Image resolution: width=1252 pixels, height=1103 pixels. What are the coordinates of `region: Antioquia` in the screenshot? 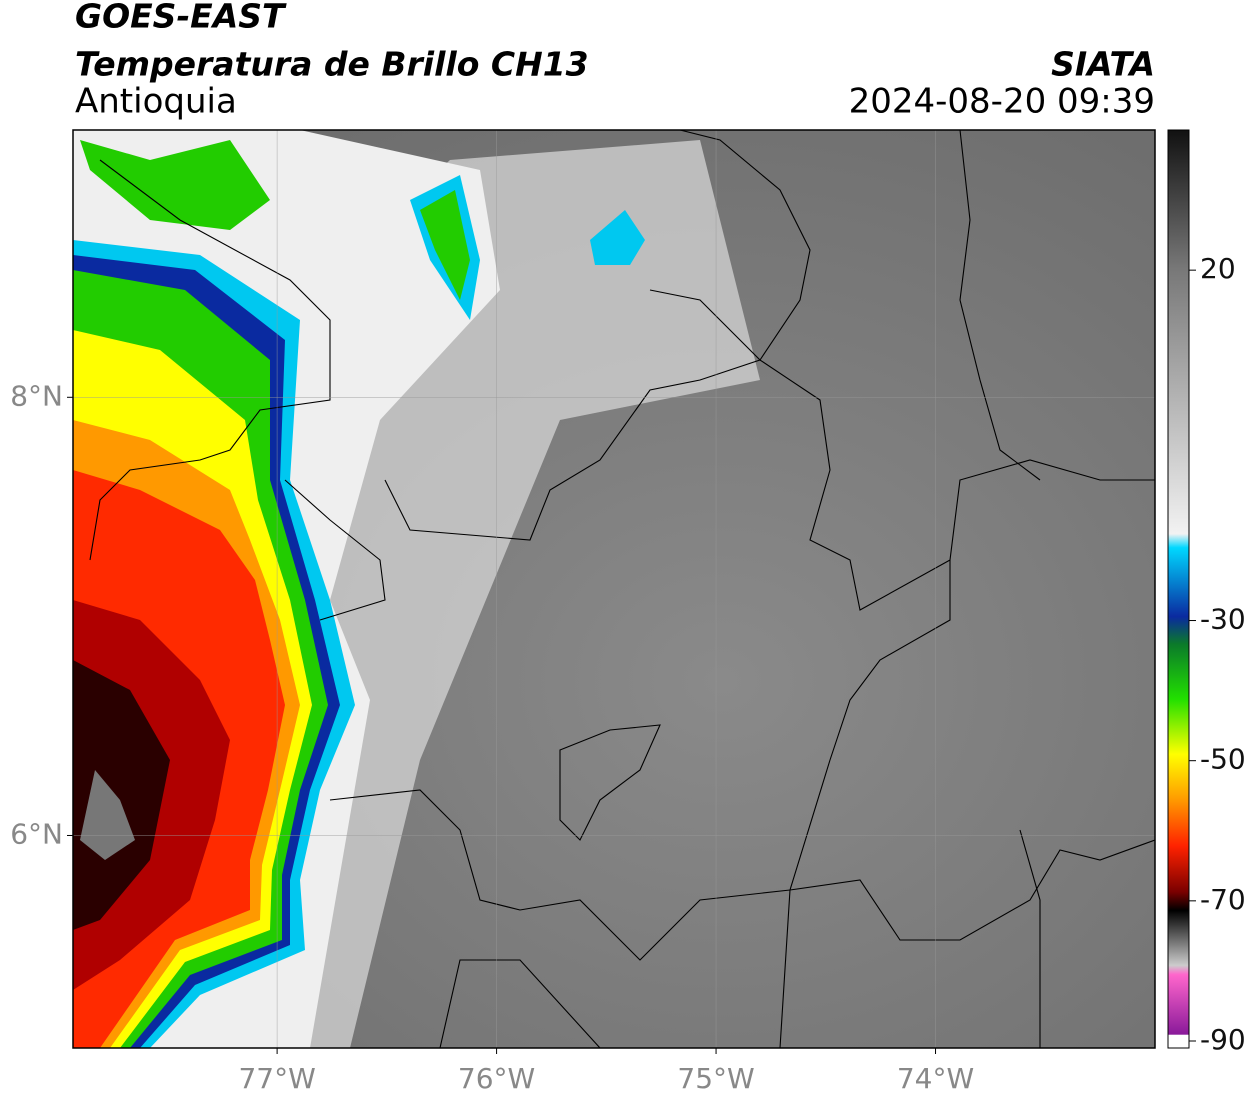 It's located at (156, 102).